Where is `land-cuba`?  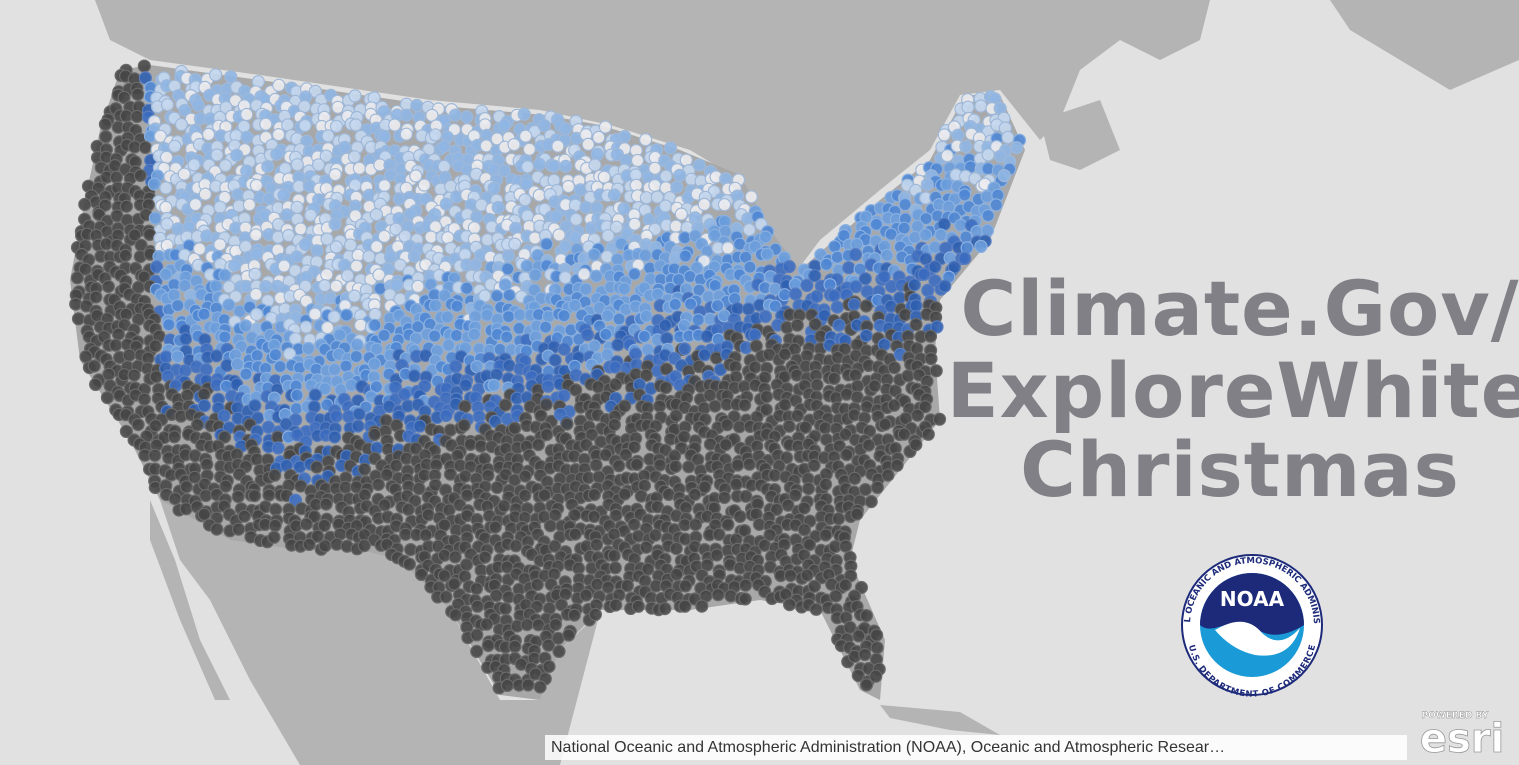
land-cuba is located at coordinates (940, 720).